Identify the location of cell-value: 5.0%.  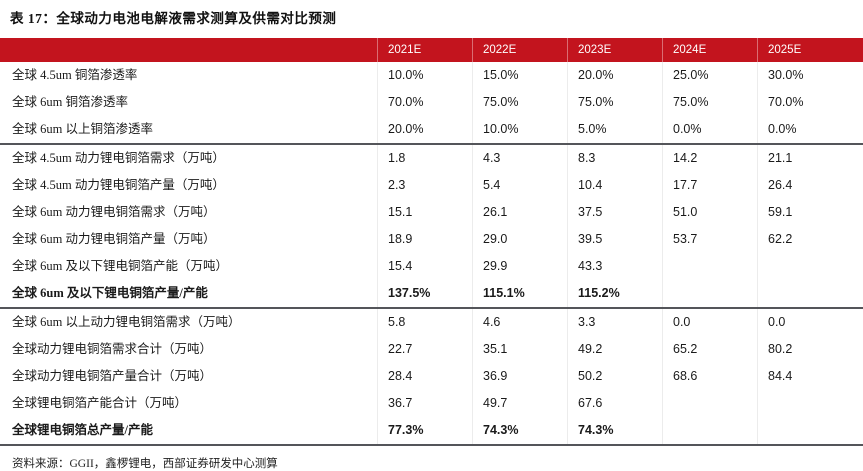
(614, 129).